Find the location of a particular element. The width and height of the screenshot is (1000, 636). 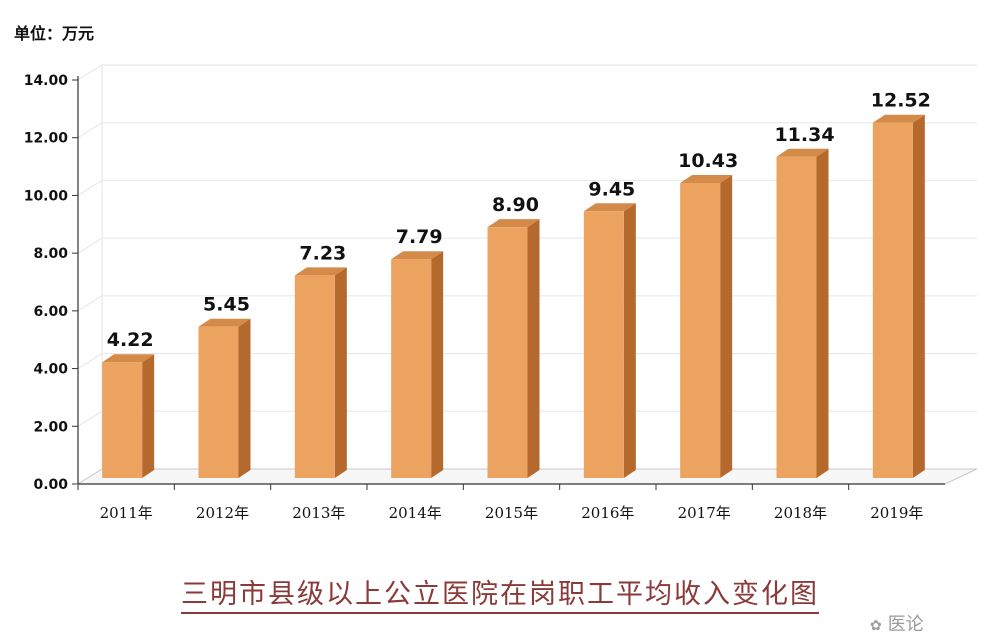

data-label: 9.45 is located at coordinates (611, 189).